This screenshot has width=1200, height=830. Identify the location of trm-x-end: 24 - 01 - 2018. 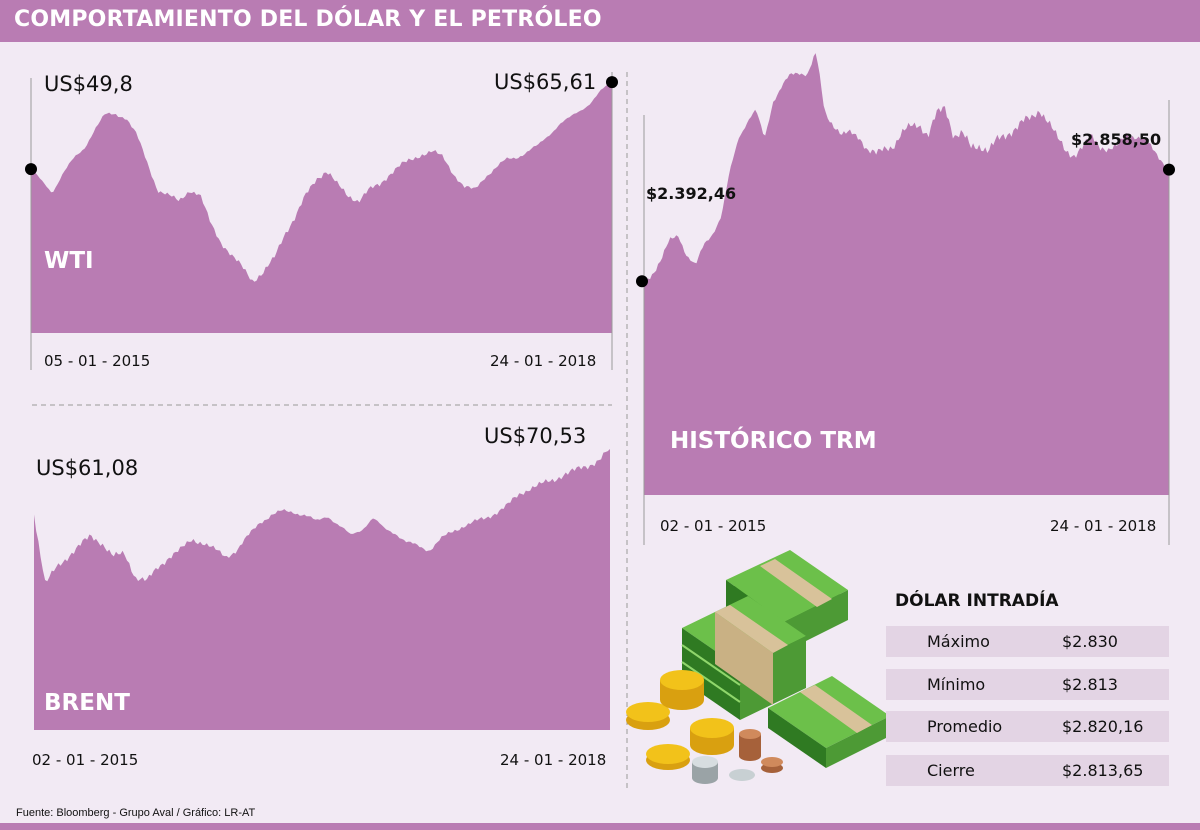
(1103, 526).